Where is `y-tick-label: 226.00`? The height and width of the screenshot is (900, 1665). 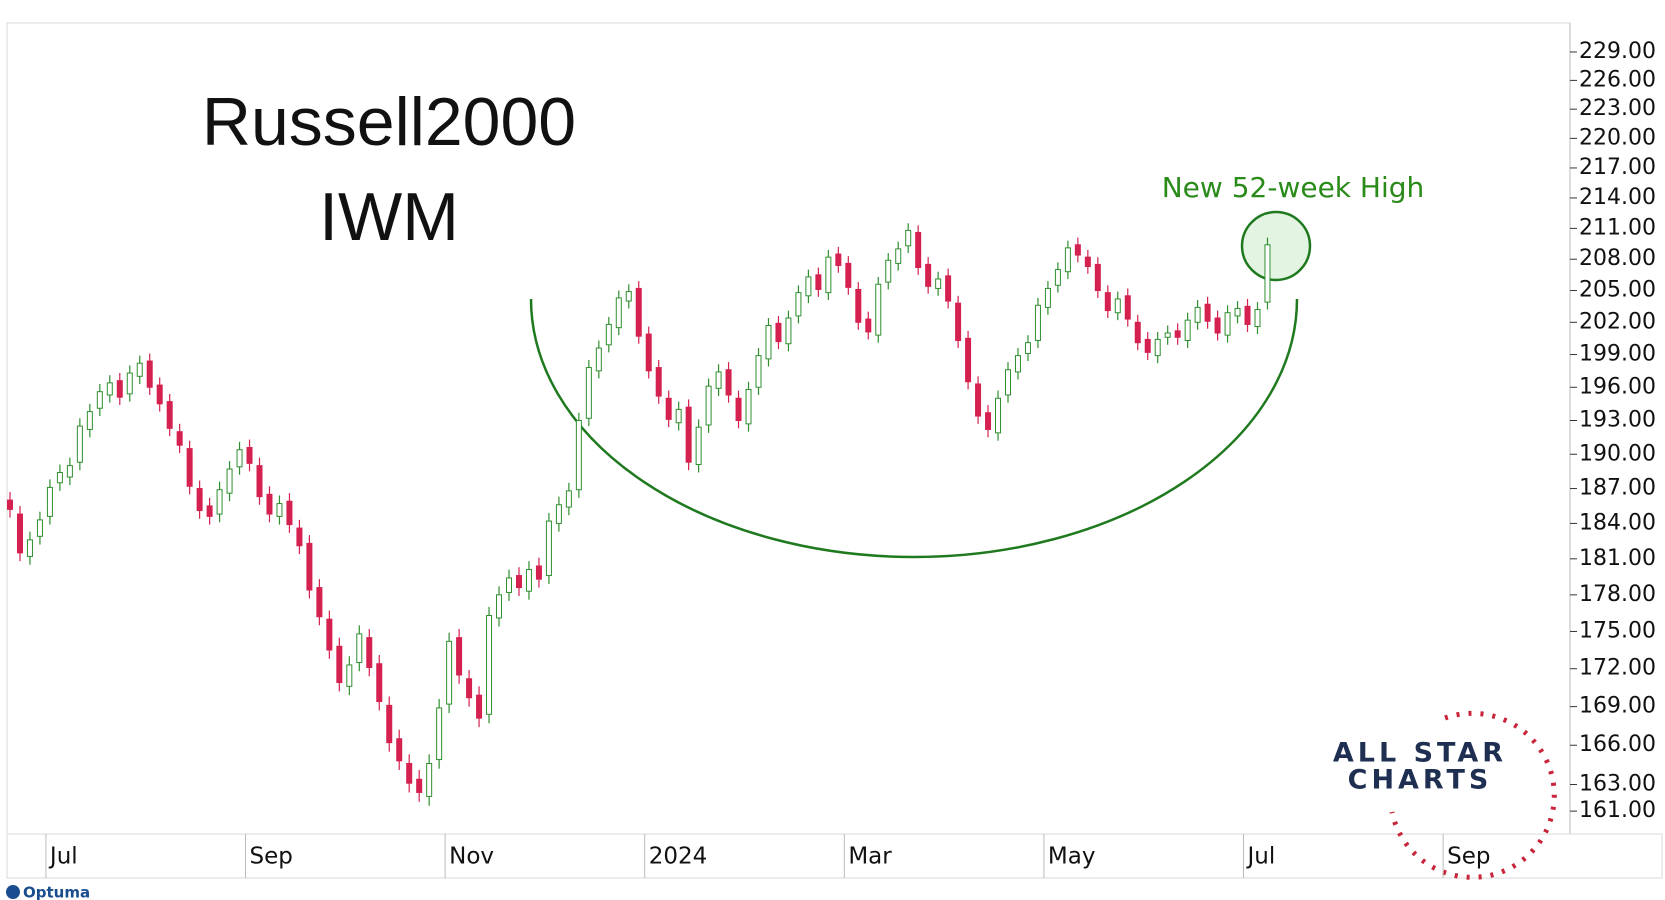
y-tick-label: 226.00 is located at coordinates (1617, 79).